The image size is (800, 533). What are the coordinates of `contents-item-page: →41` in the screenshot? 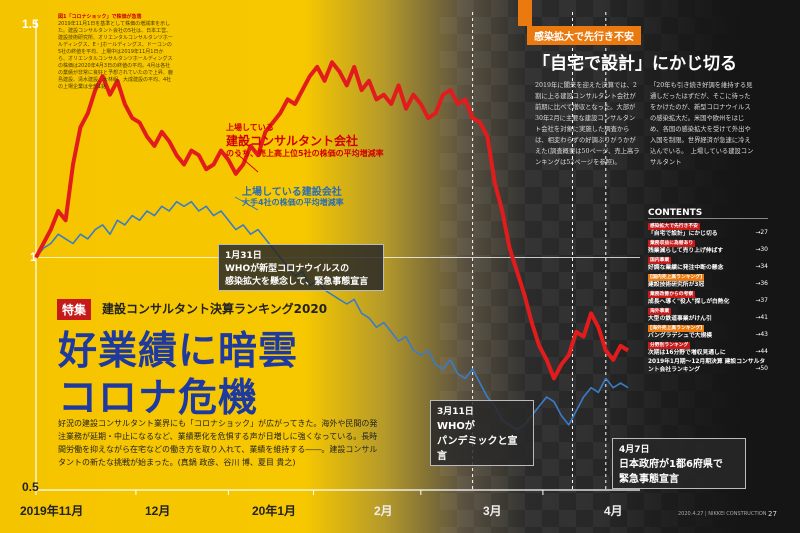 It's located at (761, 317).